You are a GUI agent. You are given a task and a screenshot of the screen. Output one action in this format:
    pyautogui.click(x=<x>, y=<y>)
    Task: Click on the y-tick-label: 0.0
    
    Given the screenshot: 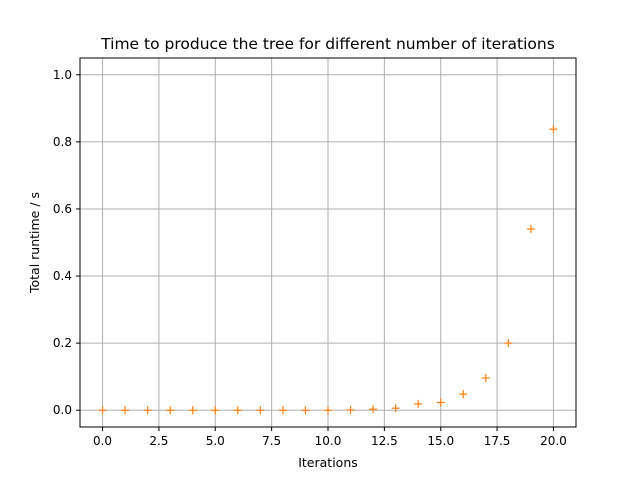 What is the action you would take?
    pyautogui.click(x=62, y=410)
    